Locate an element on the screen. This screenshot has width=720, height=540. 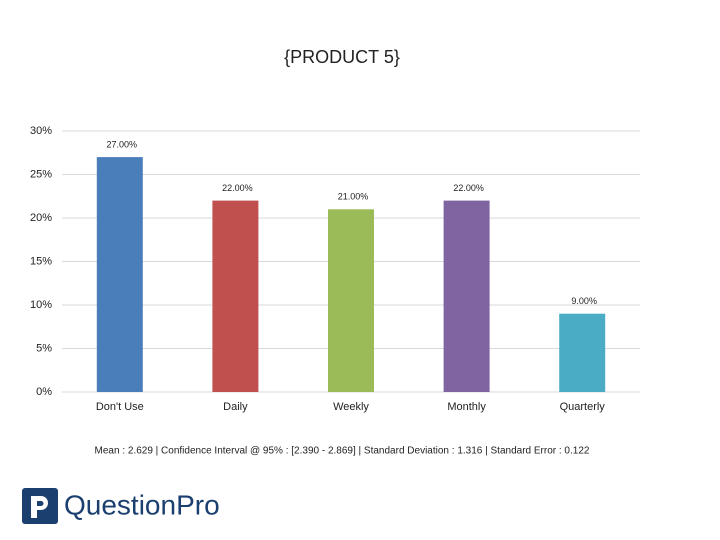
y-tick-label: 10% is located at coordinates (41, 305).